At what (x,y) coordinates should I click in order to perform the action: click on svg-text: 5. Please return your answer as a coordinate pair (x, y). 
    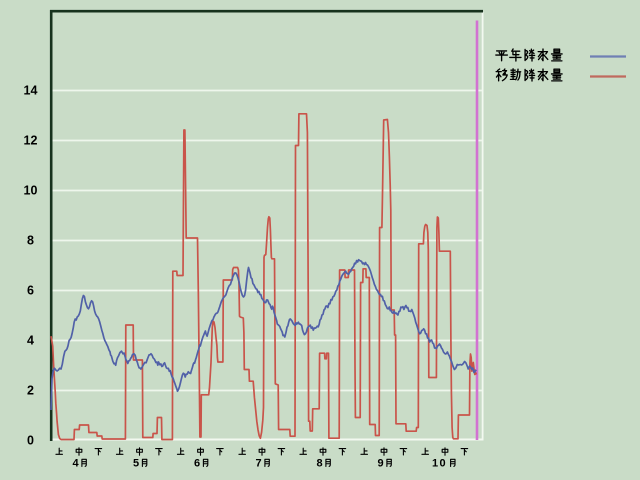
    Looking at the image, I should click on (136, 463).